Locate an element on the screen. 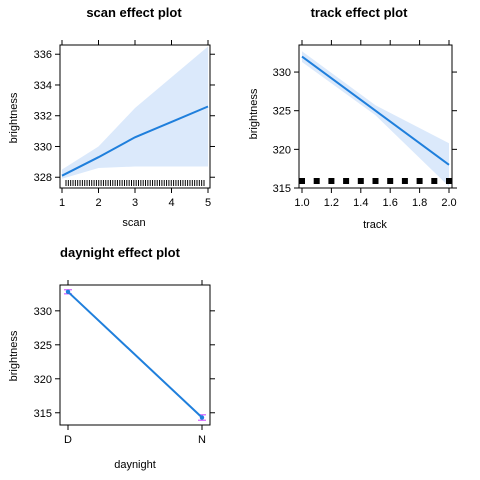 This screenshot has width=480, height=480. y-tick-label: 334 is located at coordinates (43, 86).